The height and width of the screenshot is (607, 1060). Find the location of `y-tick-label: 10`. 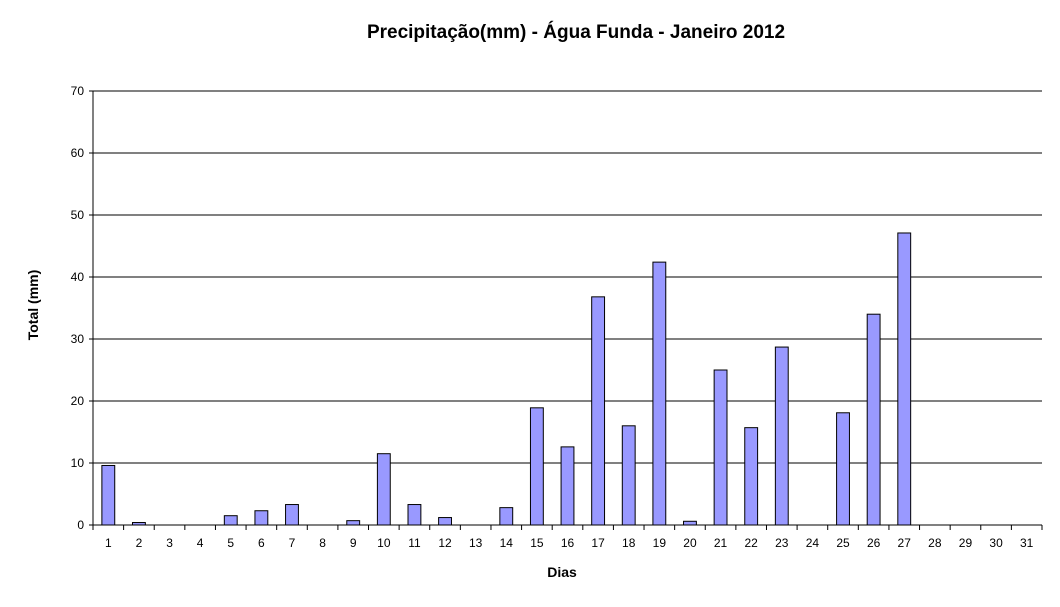

y-tick-label: 10 is located at coordinates (78, 463).